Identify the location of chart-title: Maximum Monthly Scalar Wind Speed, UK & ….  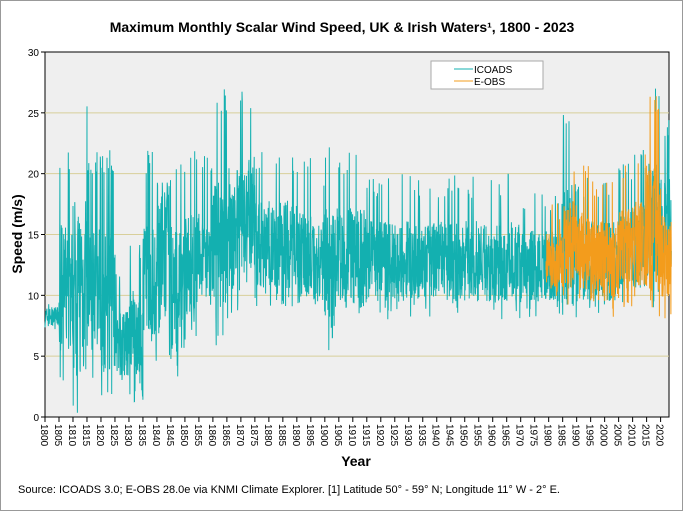
(342, 27).